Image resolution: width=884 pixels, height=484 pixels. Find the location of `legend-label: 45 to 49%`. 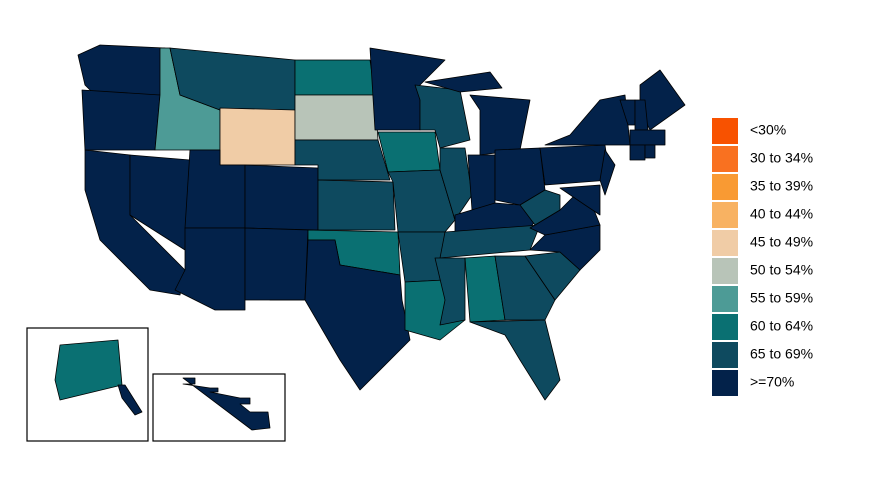

legend-label: 45 to 49% is located at coordinates (781, 242).